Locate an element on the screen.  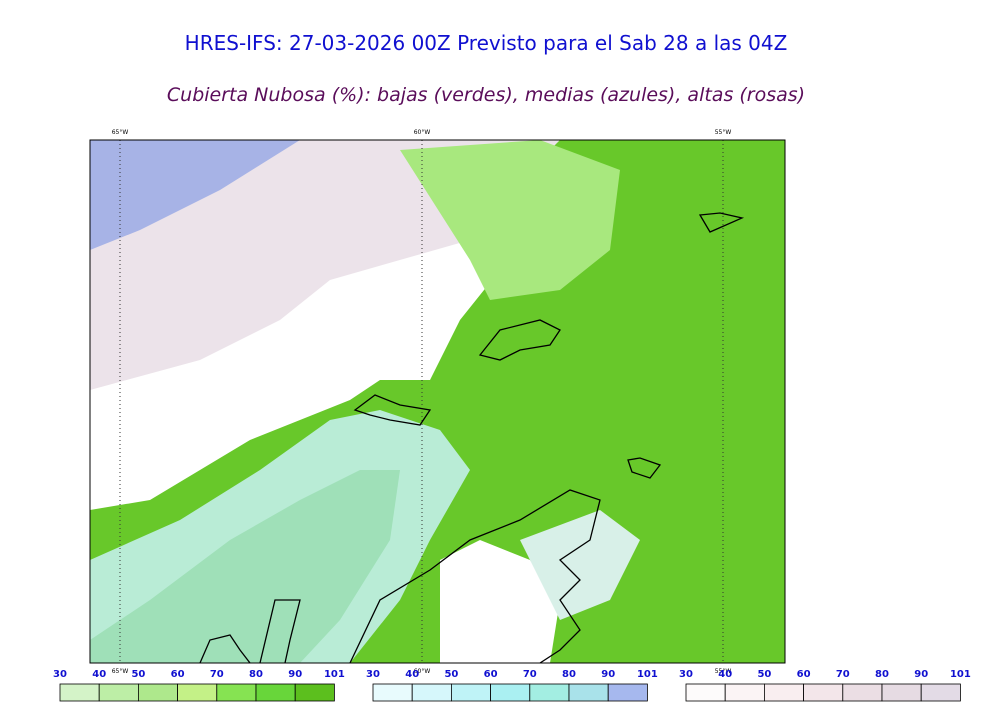
clear-sky-south is located at coordinates (500, 601).